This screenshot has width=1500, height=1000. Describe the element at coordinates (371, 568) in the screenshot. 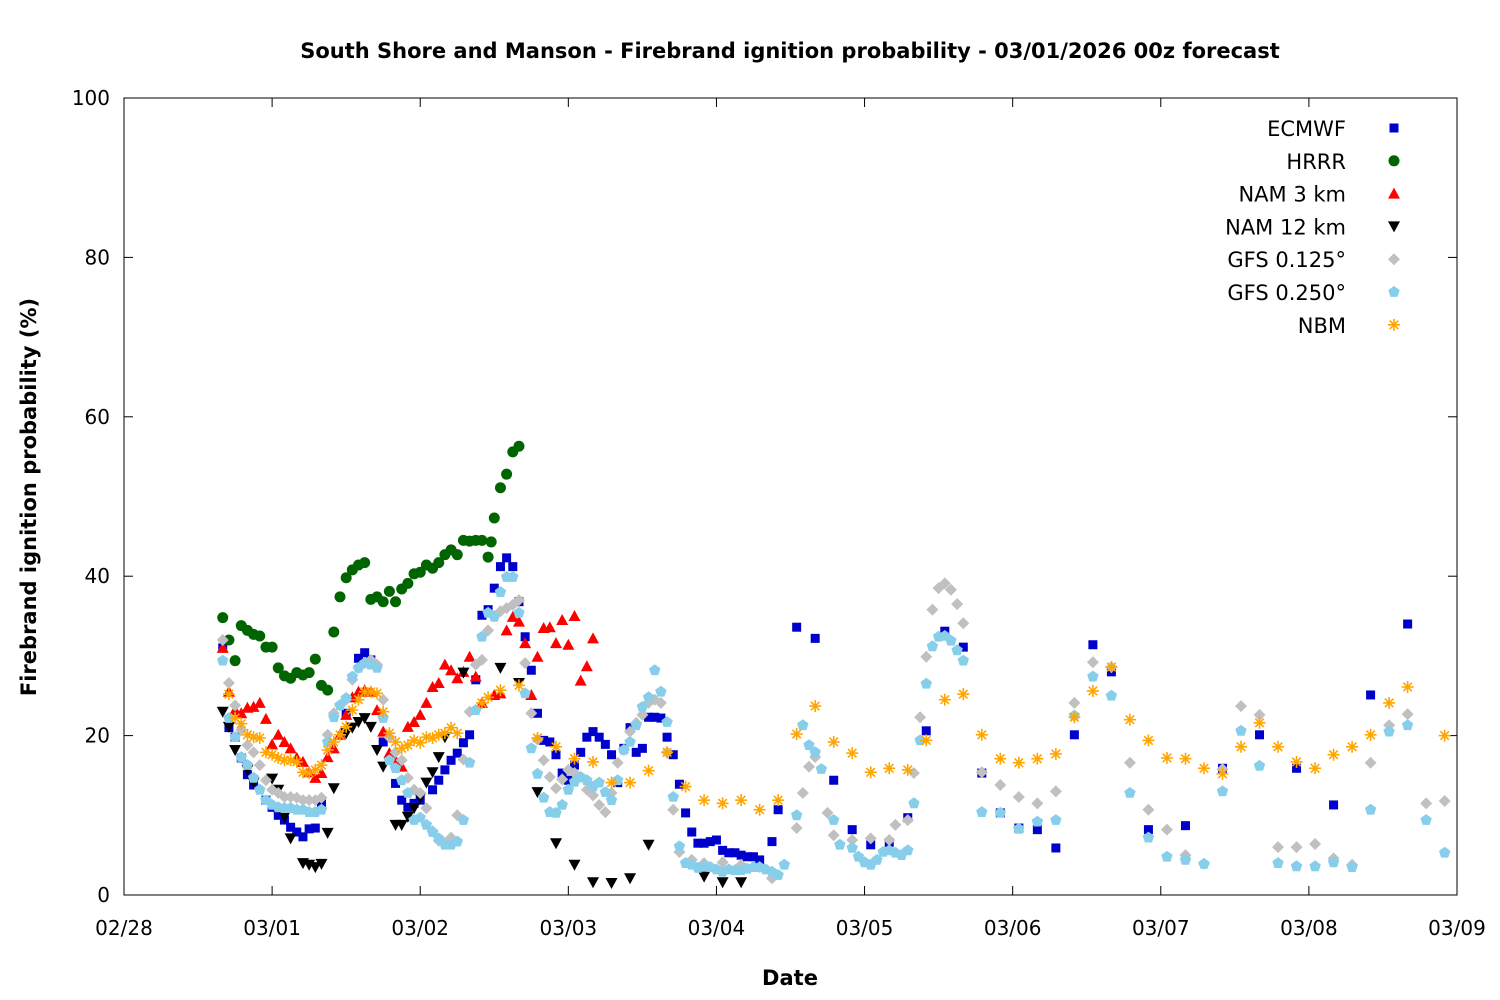

I see `series-hrrr` at that location.